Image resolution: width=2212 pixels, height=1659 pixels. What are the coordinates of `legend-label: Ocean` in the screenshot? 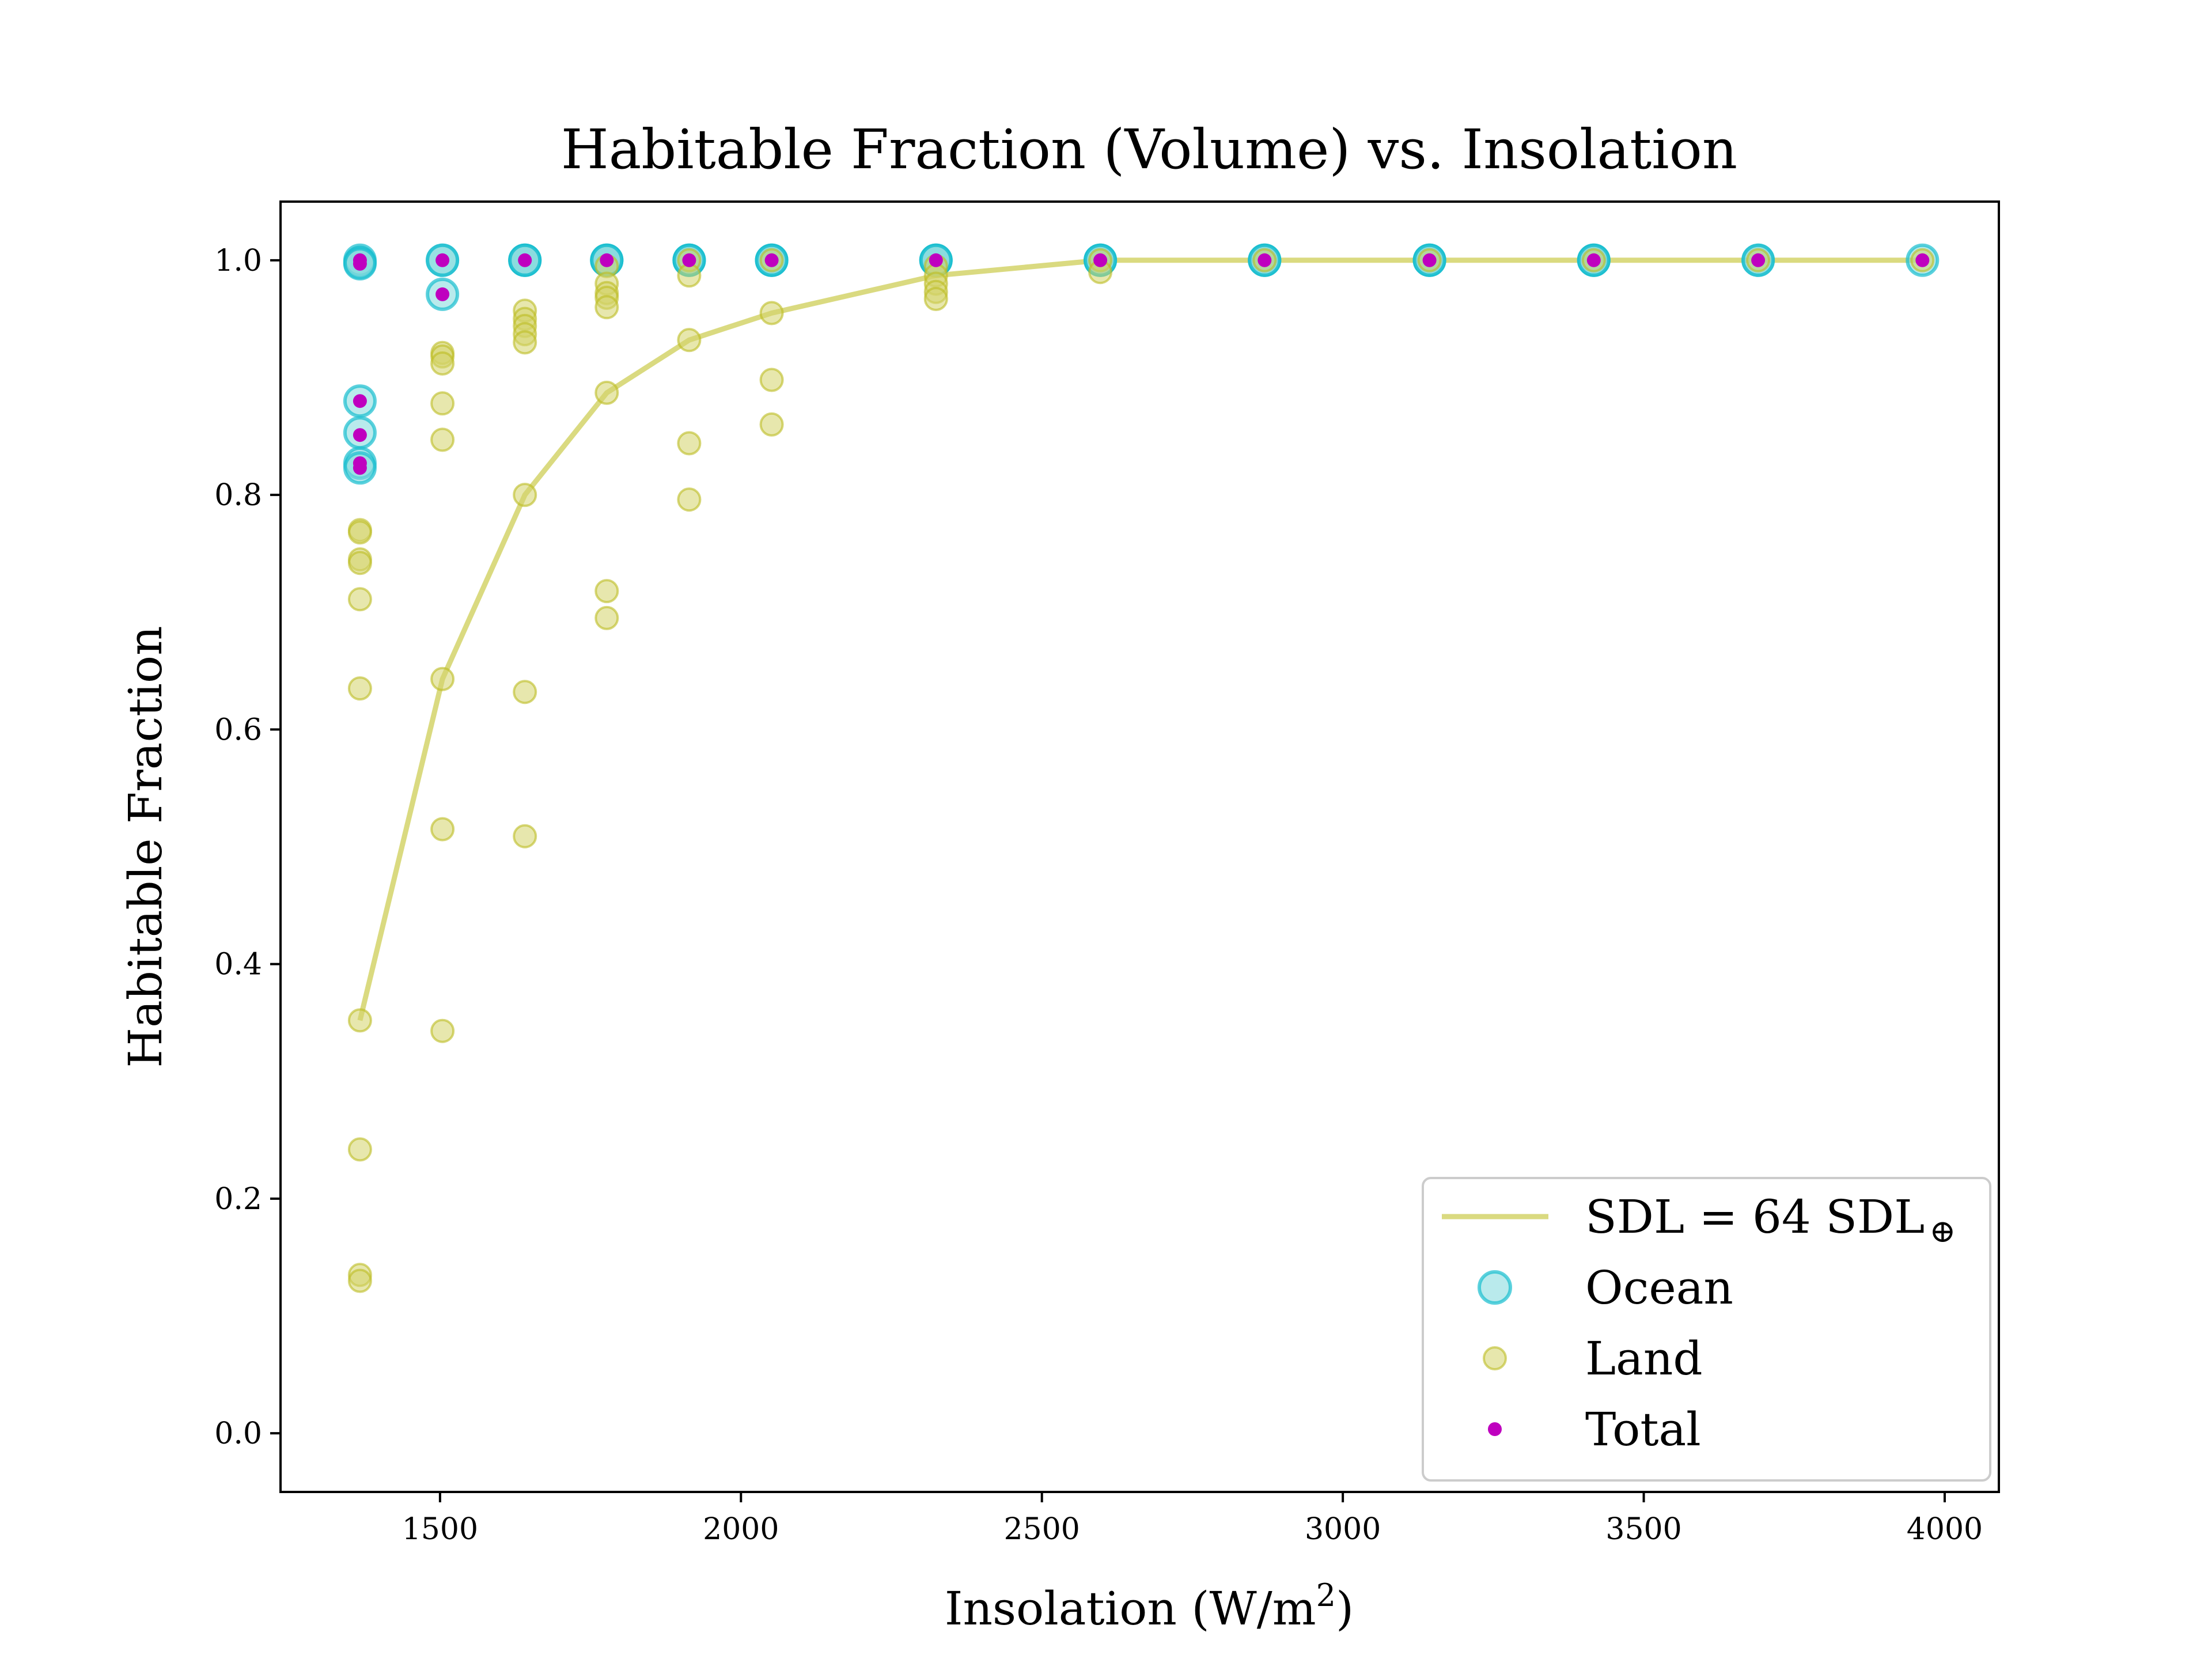 It's located at (1659, 1288).